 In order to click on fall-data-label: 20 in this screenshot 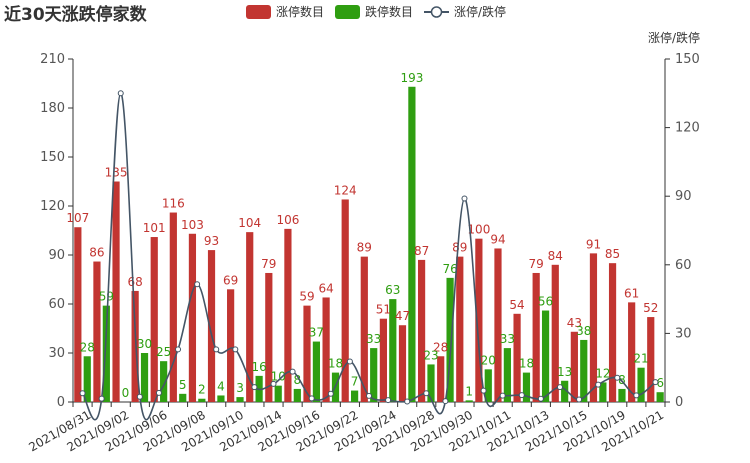, I will do `click(488, 360)`.